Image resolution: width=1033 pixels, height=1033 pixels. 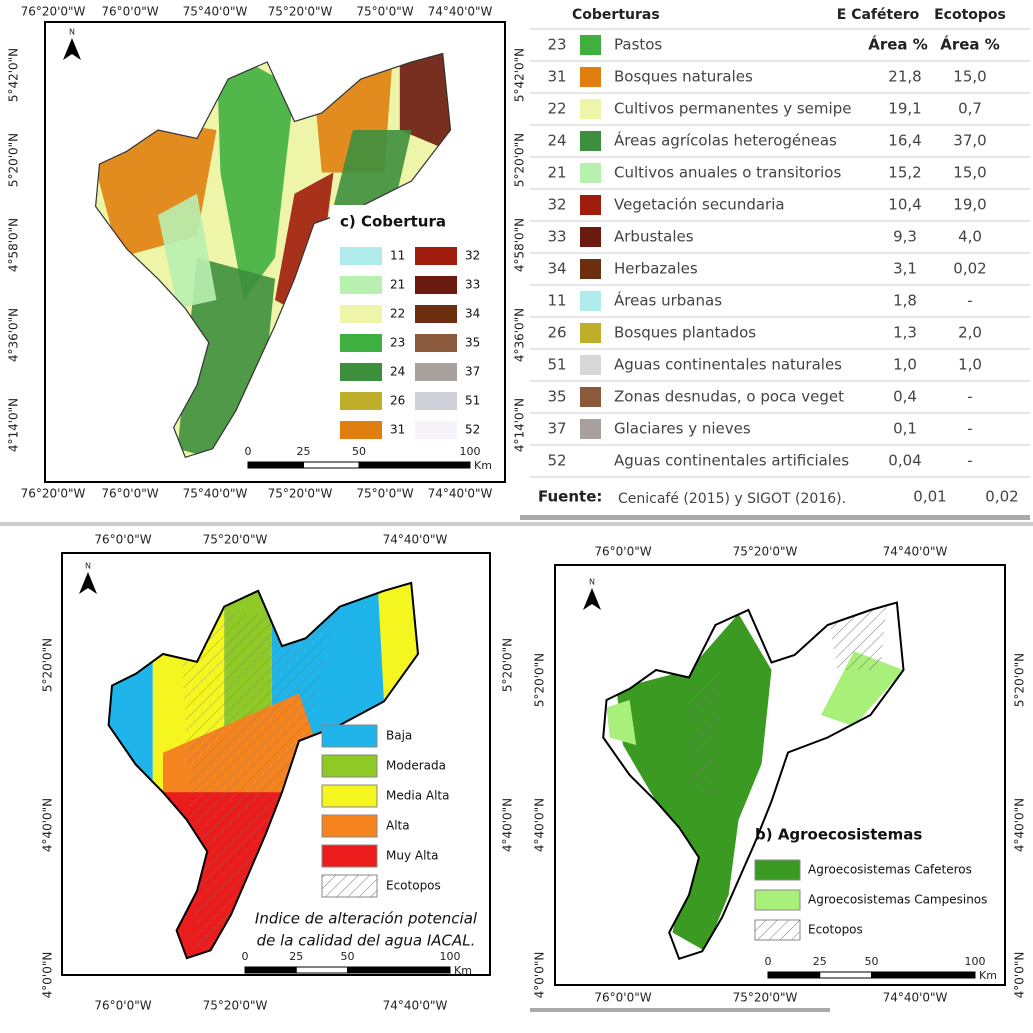 I want to click on coord-label: 75°0'0"W, so click(x=384, y=494).